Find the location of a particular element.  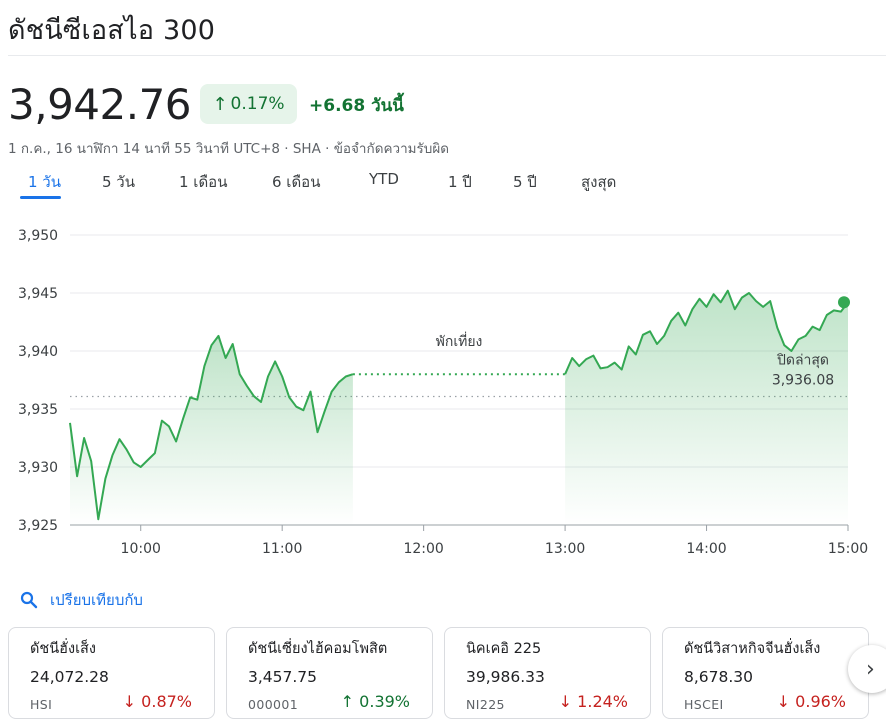

chevron-right-icon: › is located at coordinates (870, 669).